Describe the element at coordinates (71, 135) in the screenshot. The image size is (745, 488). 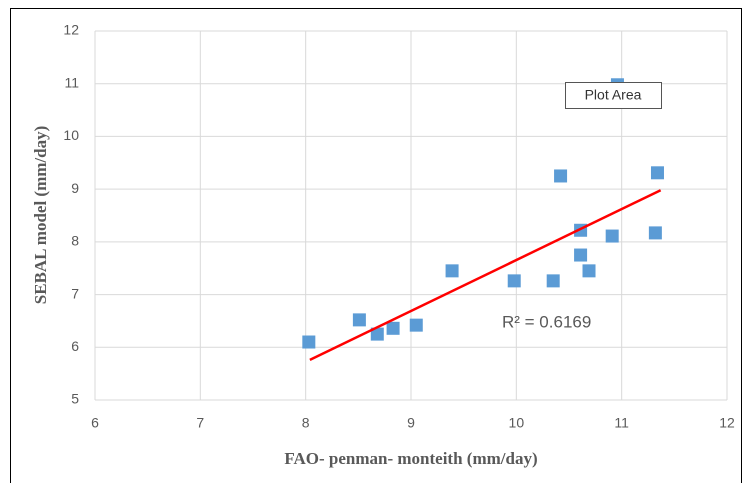
I see `y-tick-label: 10` at that location.